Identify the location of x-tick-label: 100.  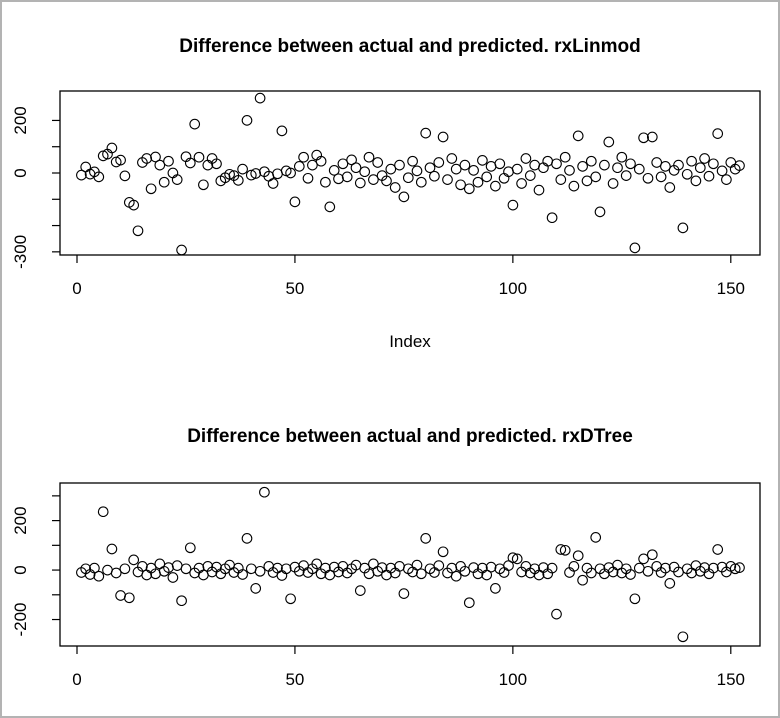
(513, 288).